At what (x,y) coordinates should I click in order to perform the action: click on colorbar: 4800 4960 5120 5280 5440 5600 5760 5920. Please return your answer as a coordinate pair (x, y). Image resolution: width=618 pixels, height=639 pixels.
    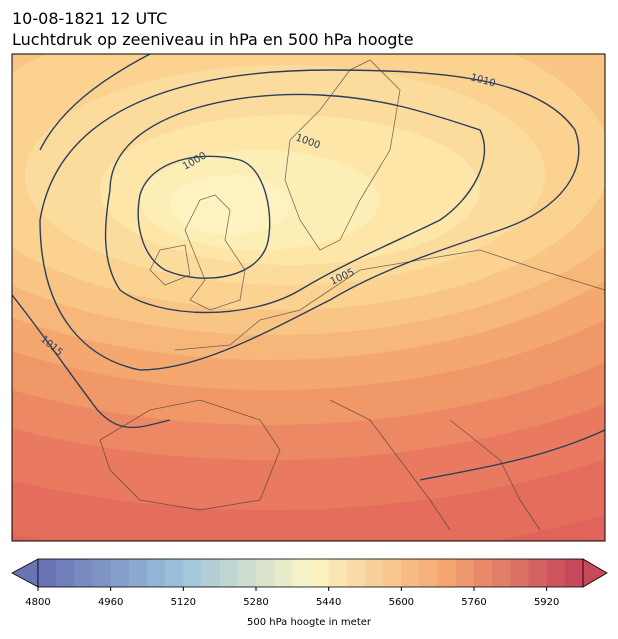
    Looking at the image, I should click on (309, 583).